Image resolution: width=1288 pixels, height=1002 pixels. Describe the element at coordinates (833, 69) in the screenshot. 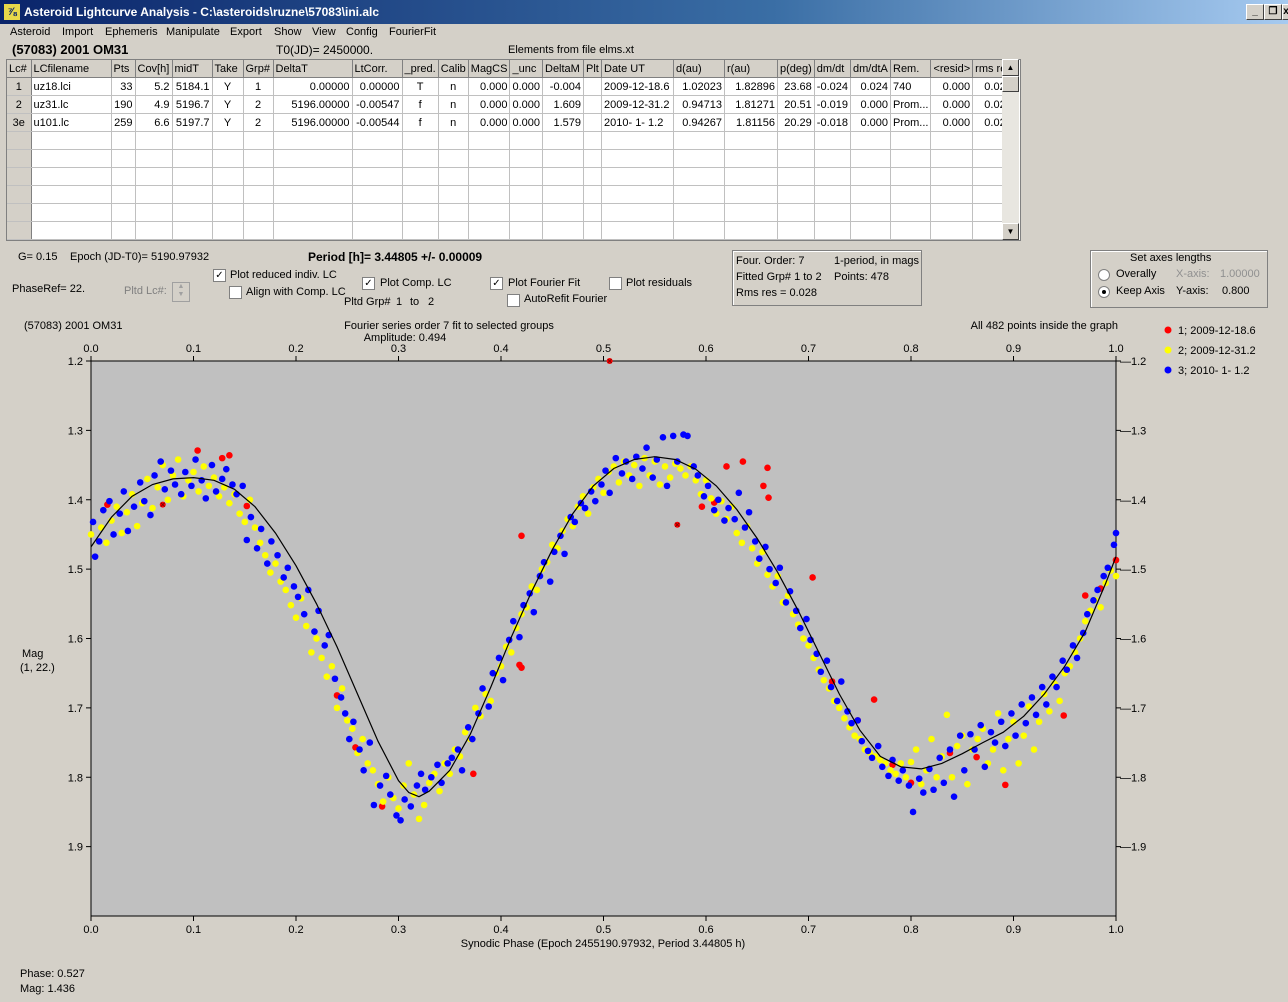

I see `column-header: dm/dt` at that location.